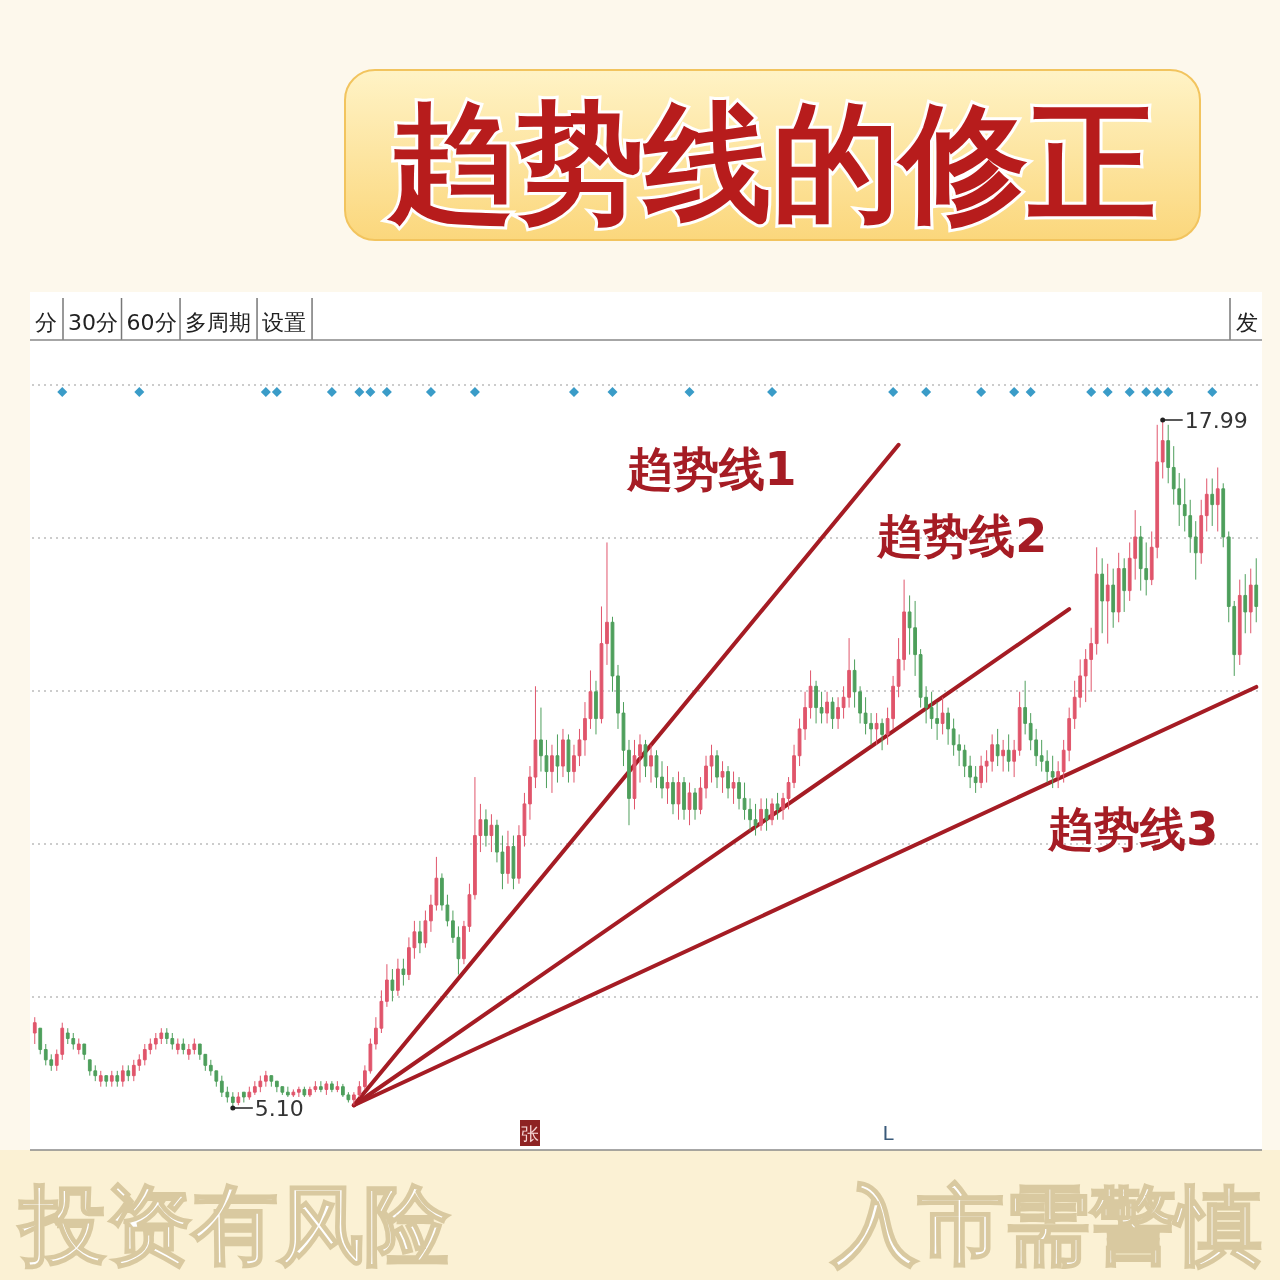 The image size is (1280, 1280). What do you see at coordinates (962, 536) in the screenshot?
I see `series-label: 趋势线2` at bounding box center [962, 536].